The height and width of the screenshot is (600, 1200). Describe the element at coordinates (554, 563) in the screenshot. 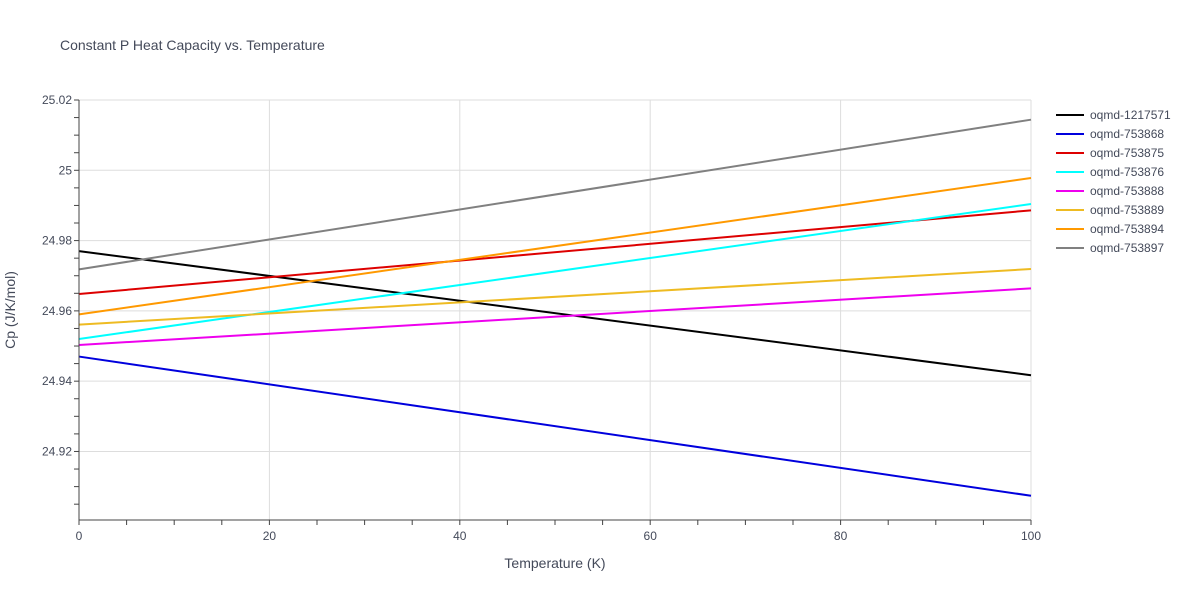

I see `x-axis-title: Temperature (K)` at that location.